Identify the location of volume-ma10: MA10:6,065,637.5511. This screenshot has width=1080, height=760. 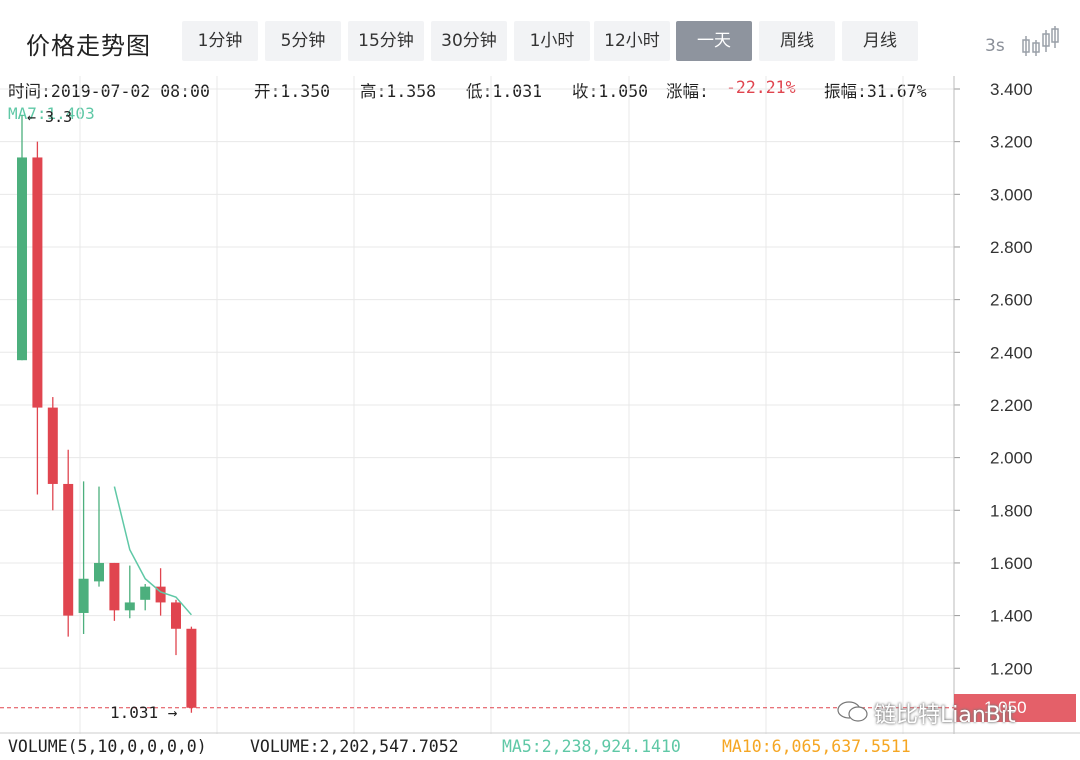
(816, 746).